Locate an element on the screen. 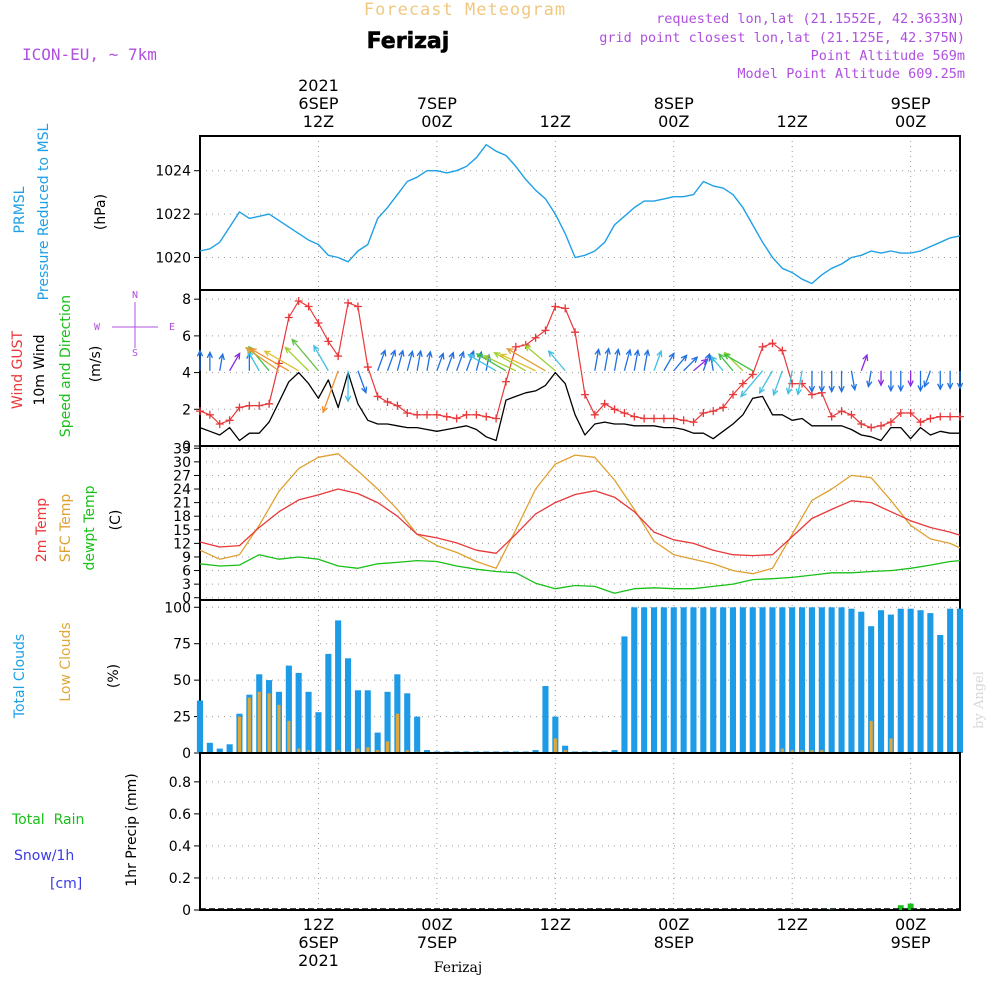 The width and height of the screenshot is (1000, 1000). y-tick-label: 3 is located at coordinates (186, 585).